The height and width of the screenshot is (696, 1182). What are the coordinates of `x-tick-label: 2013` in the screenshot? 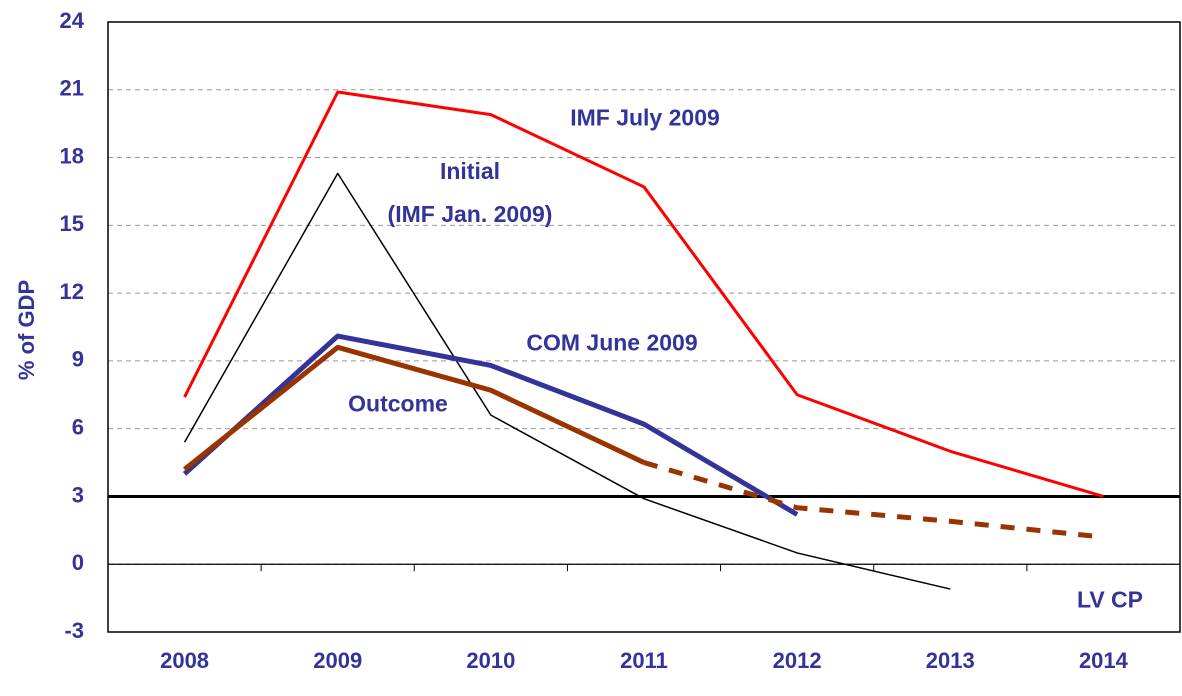 It's located at (950, 660).